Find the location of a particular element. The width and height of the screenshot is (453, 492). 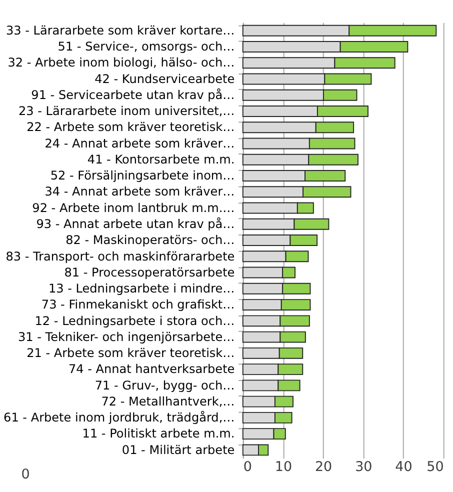

x-tick-label: 50 is located at coordinates (435, 467).